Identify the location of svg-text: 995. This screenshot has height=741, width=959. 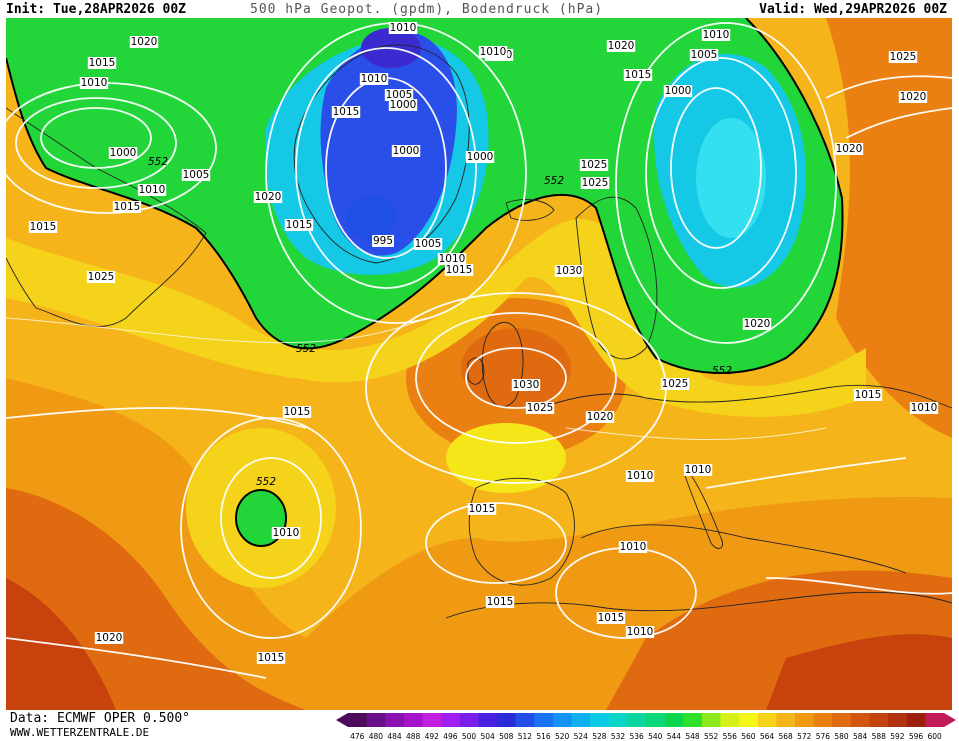
(383, 241).